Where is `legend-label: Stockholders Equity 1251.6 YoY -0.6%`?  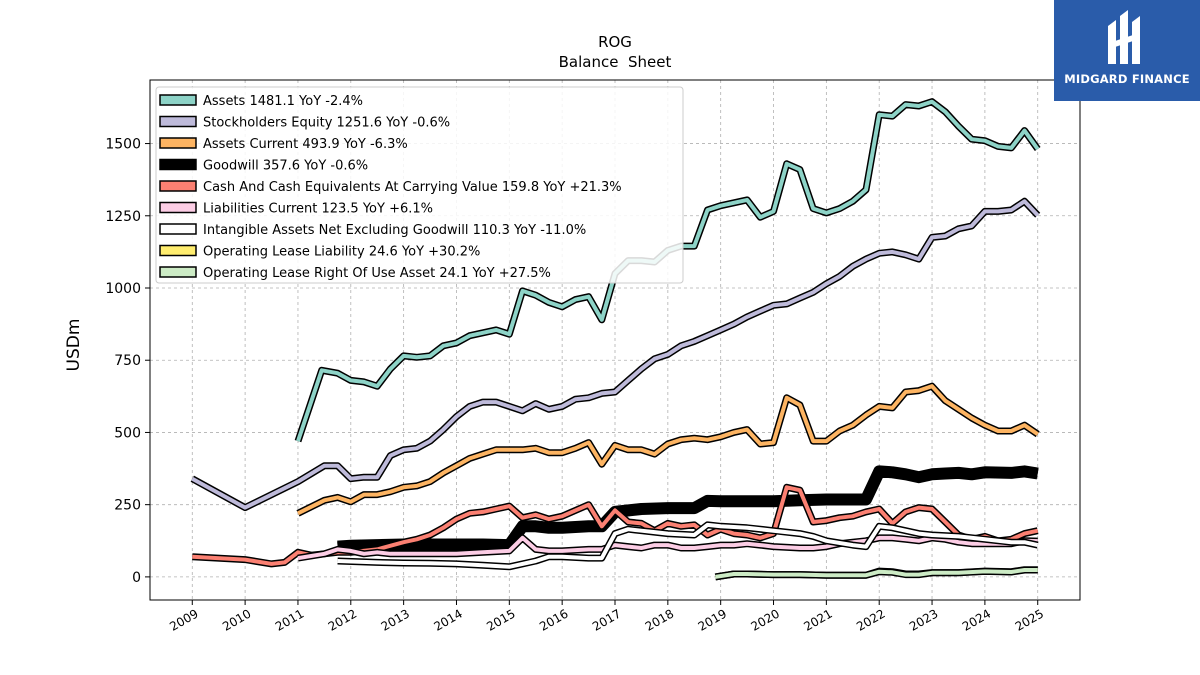
legend-label: Stockholders Equity 1251.6 YoY -0.6% is located at coordinates (326, 123).